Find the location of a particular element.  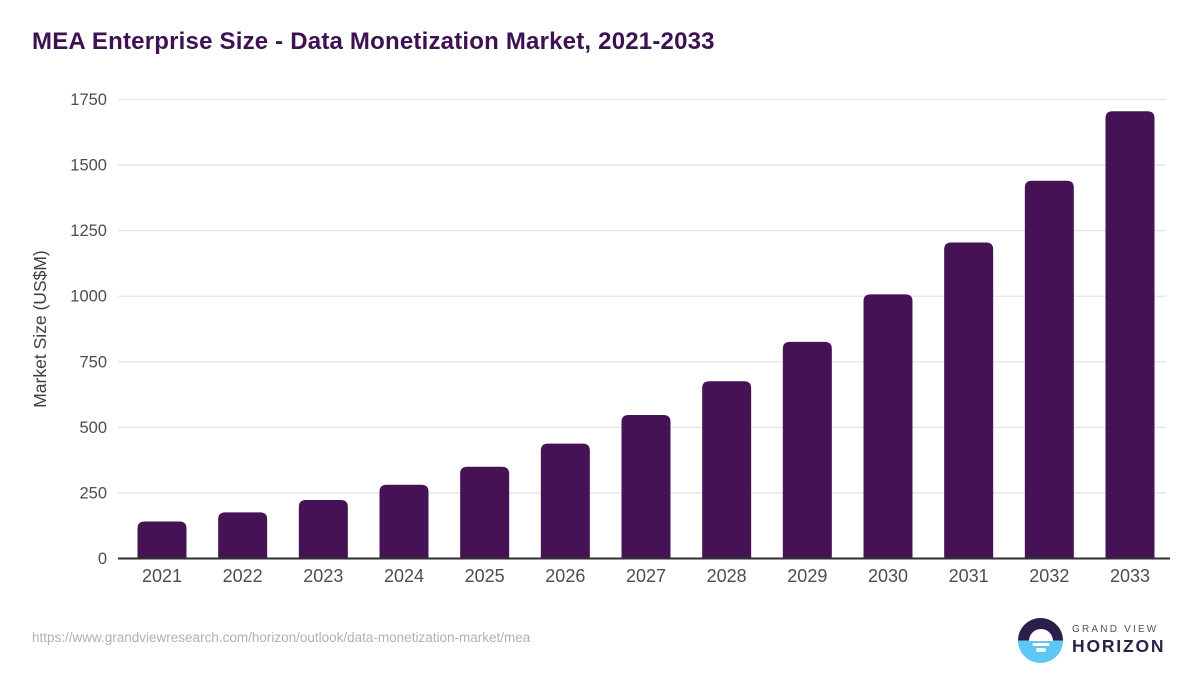

x-tick-label-2025: 2025 is located at coordinates (485, 576).